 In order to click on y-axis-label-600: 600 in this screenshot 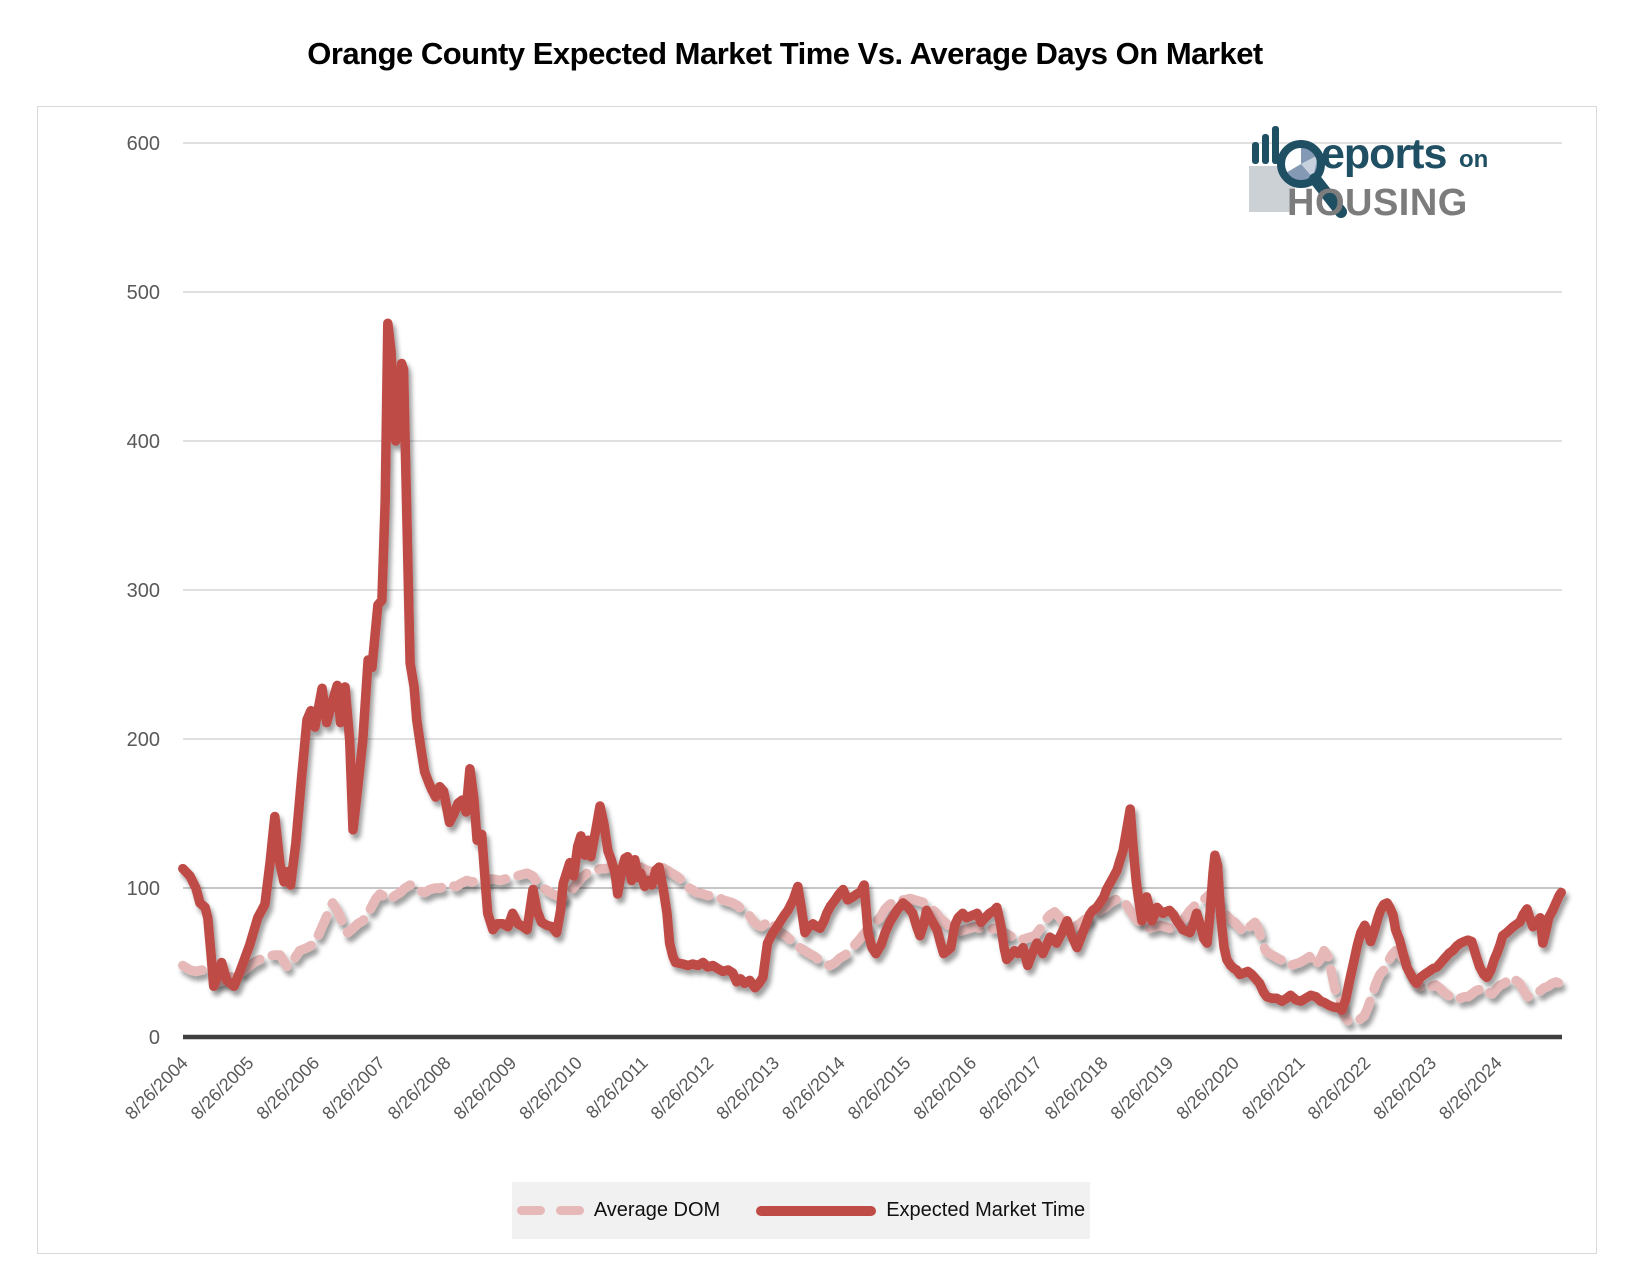, I will do `click(143, 144)`.